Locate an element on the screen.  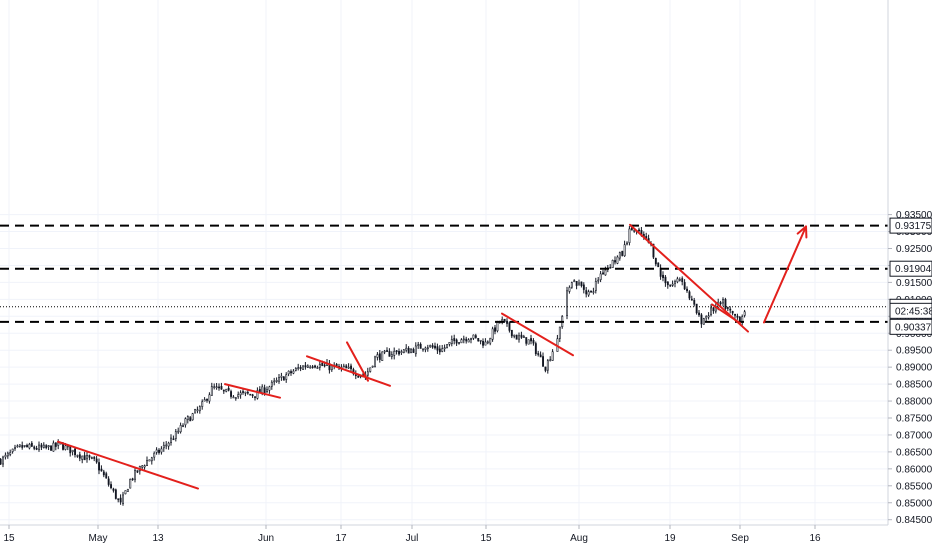
y-tick-label: 0.92500 is located at coordinates (914, 249).